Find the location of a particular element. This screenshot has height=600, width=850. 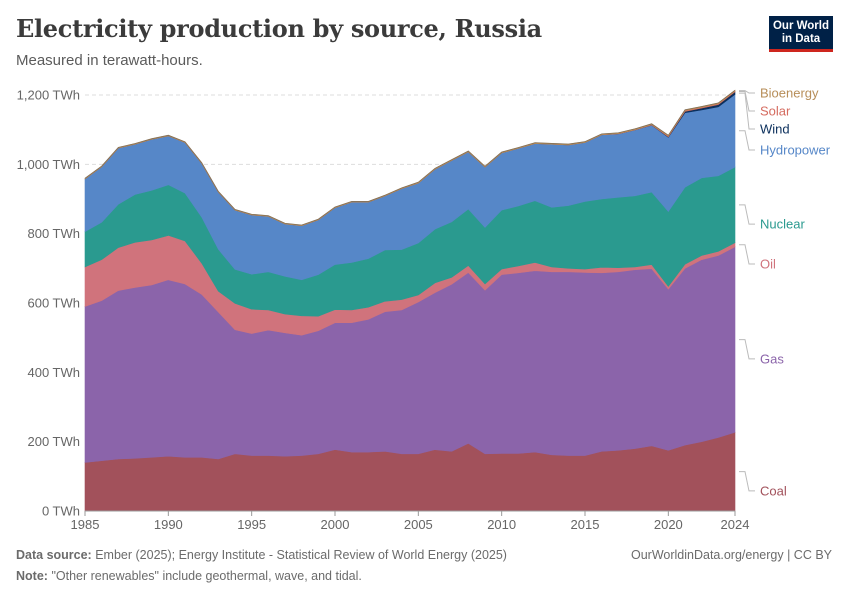

legend-label-nuclear: Nuclear is located at coordinates (782, 224).